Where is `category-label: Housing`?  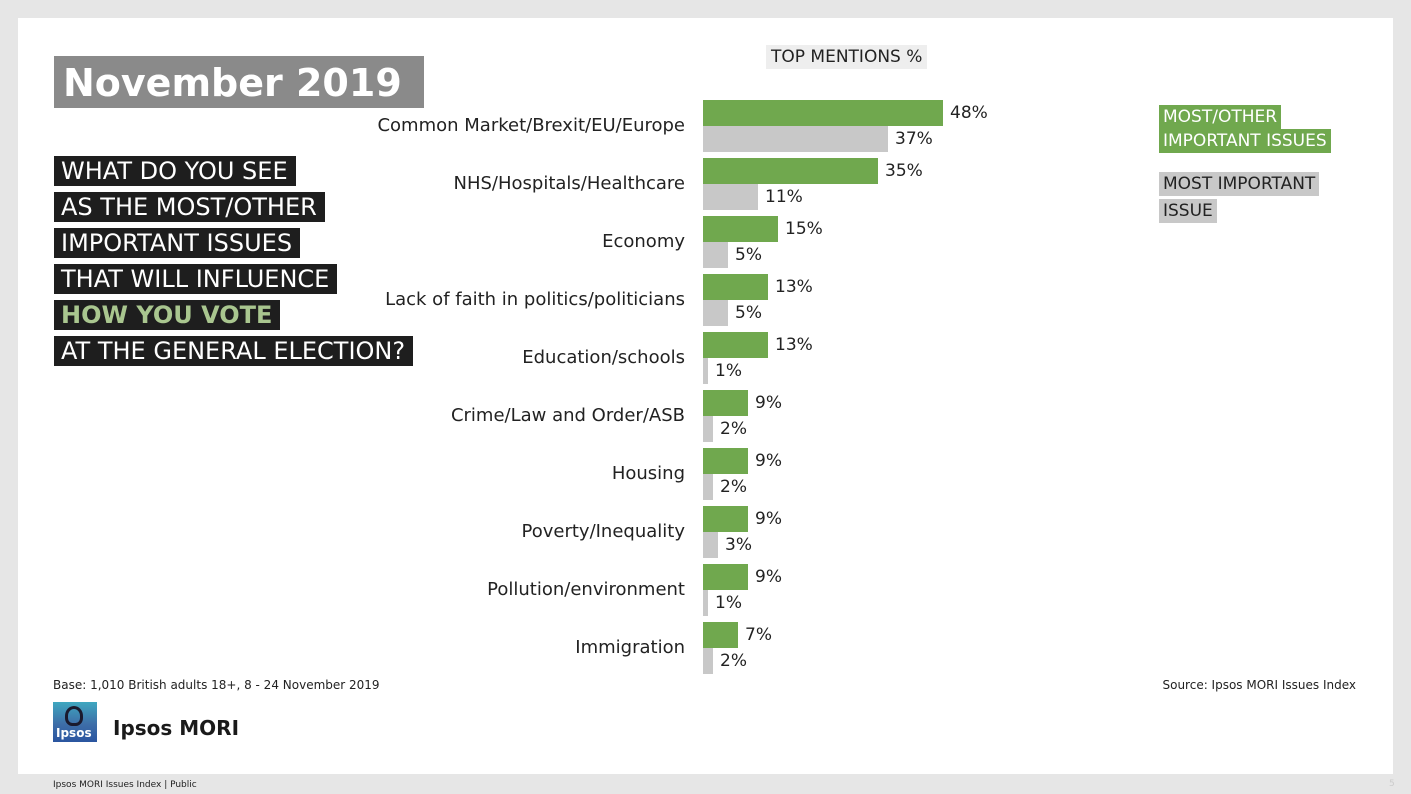
category-label: Housing is located at coordinates (648, 473).